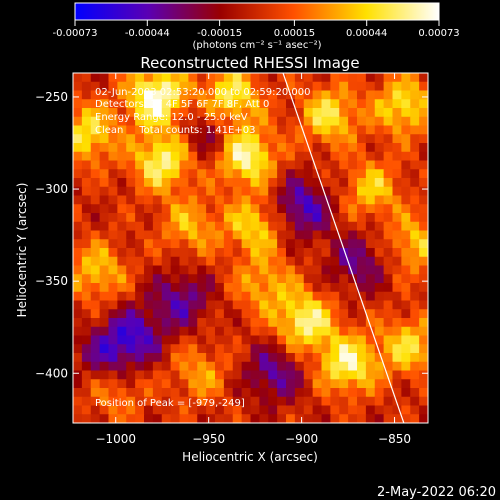 This screenshot has width=500, height=500. Describe the element at coordinates (257, 11) in the screenshot. I see `colorbar-gradient` at that location.